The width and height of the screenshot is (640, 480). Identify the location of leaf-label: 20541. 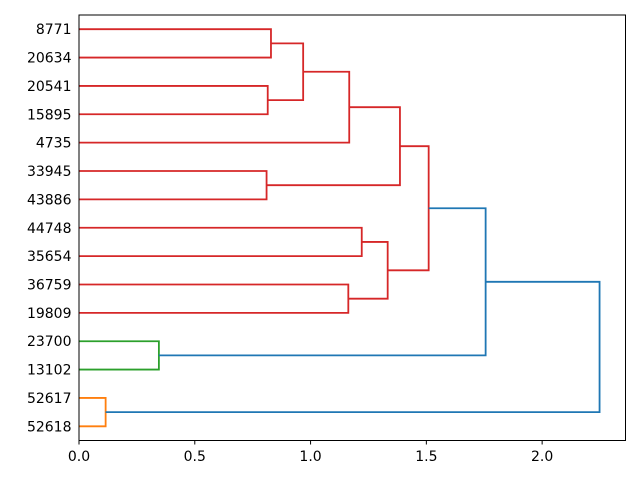
(49, 87).